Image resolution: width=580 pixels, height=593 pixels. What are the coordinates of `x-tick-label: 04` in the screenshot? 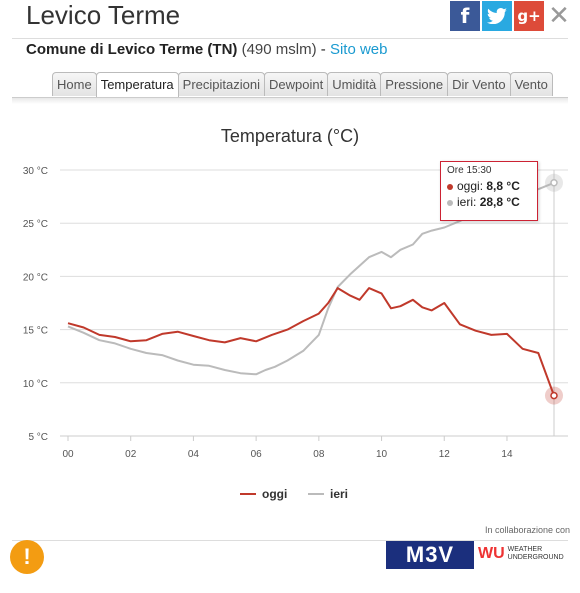 It's located at (194, 454).